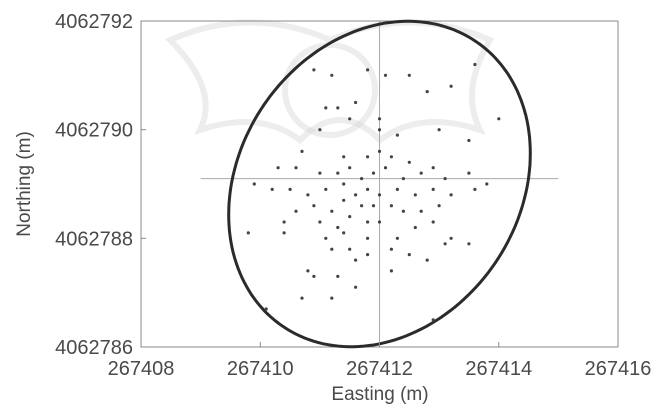  Describe the element at coordinates (94, 131) in the screenshot. I see `y-tick-label: 4062790` at that location.